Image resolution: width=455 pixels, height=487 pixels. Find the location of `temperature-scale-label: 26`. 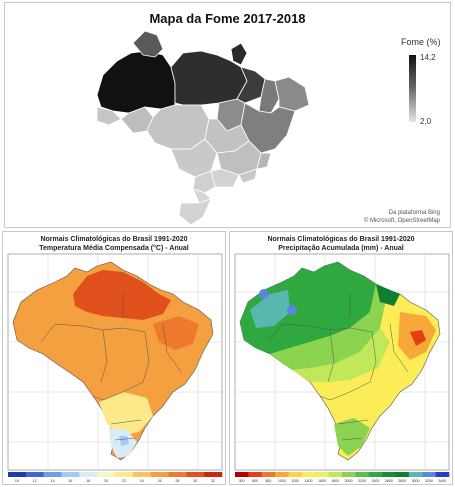

temperature-scale-label: 26 is located at coordinates (160, 481).